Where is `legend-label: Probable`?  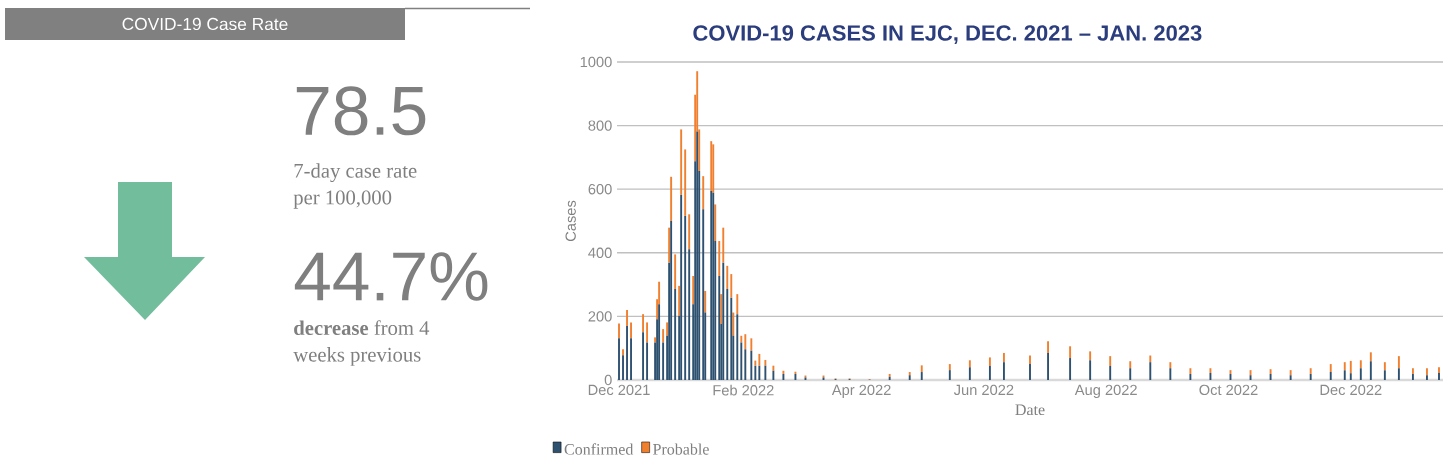
legend-label: Probable is located at coordinates (681, 449).